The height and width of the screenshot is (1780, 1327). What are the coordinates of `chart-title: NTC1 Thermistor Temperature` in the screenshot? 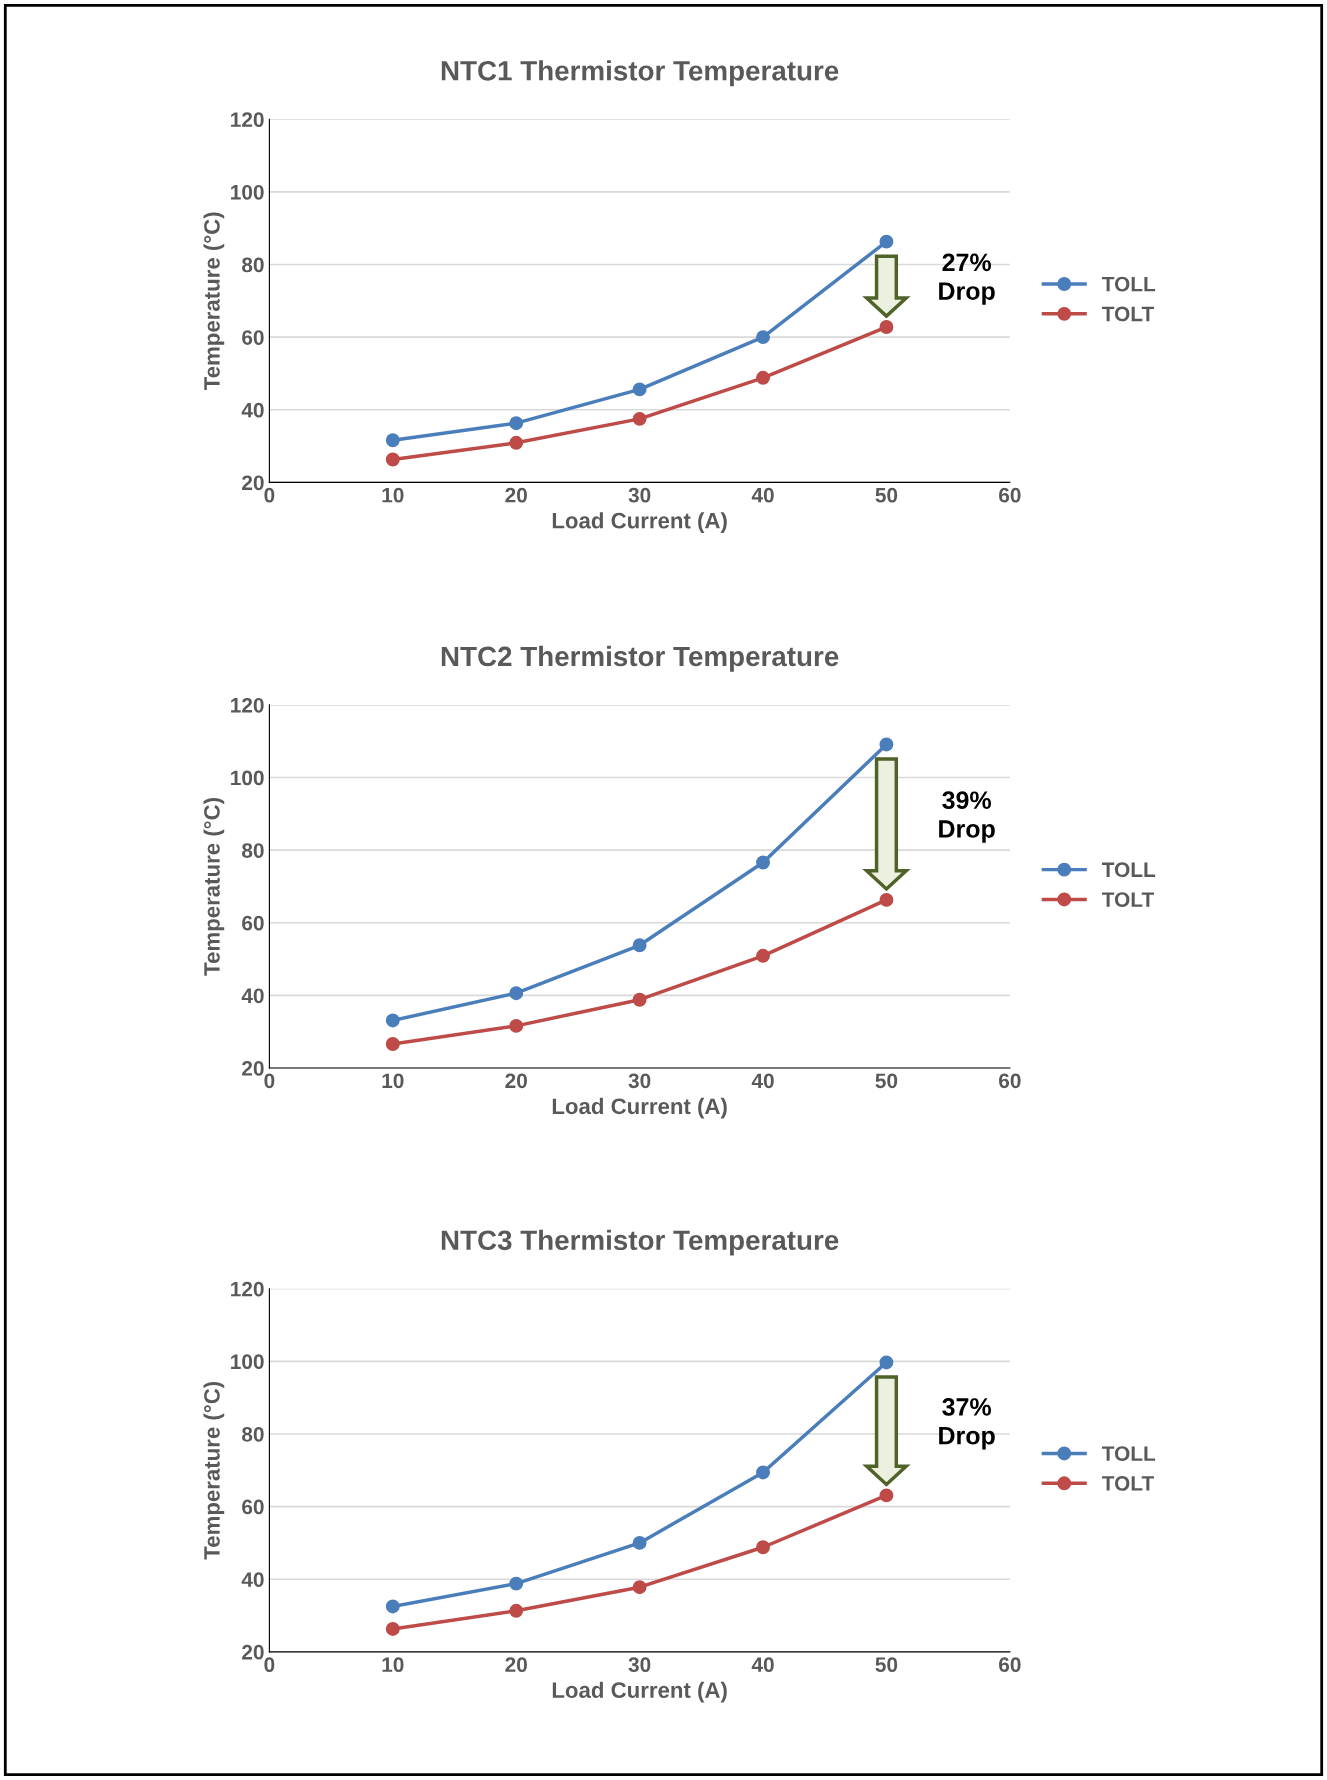 It's located at (640, 73).